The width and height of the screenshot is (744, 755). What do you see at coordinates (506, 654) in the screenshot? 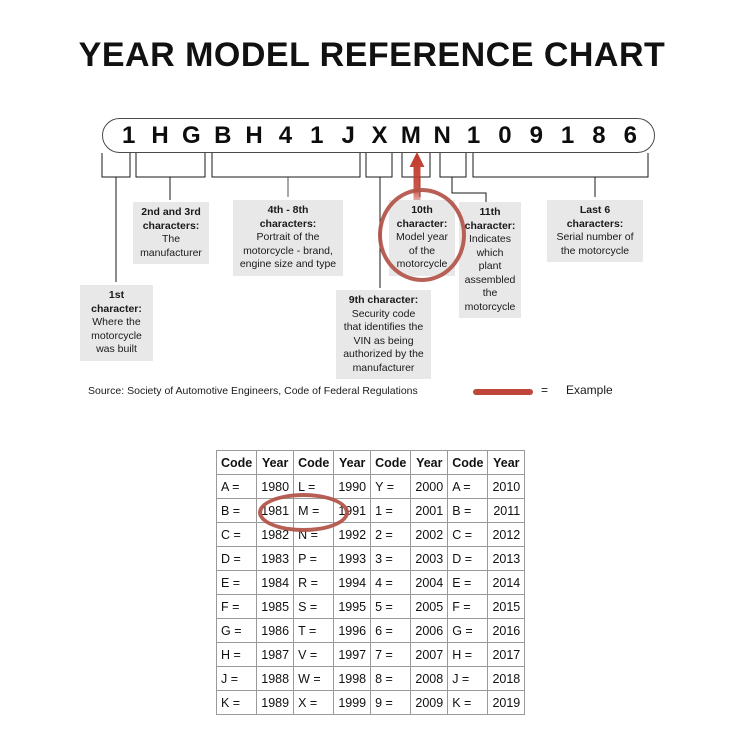
I see `cell-year: 2017` at bounding box center [506, 654].